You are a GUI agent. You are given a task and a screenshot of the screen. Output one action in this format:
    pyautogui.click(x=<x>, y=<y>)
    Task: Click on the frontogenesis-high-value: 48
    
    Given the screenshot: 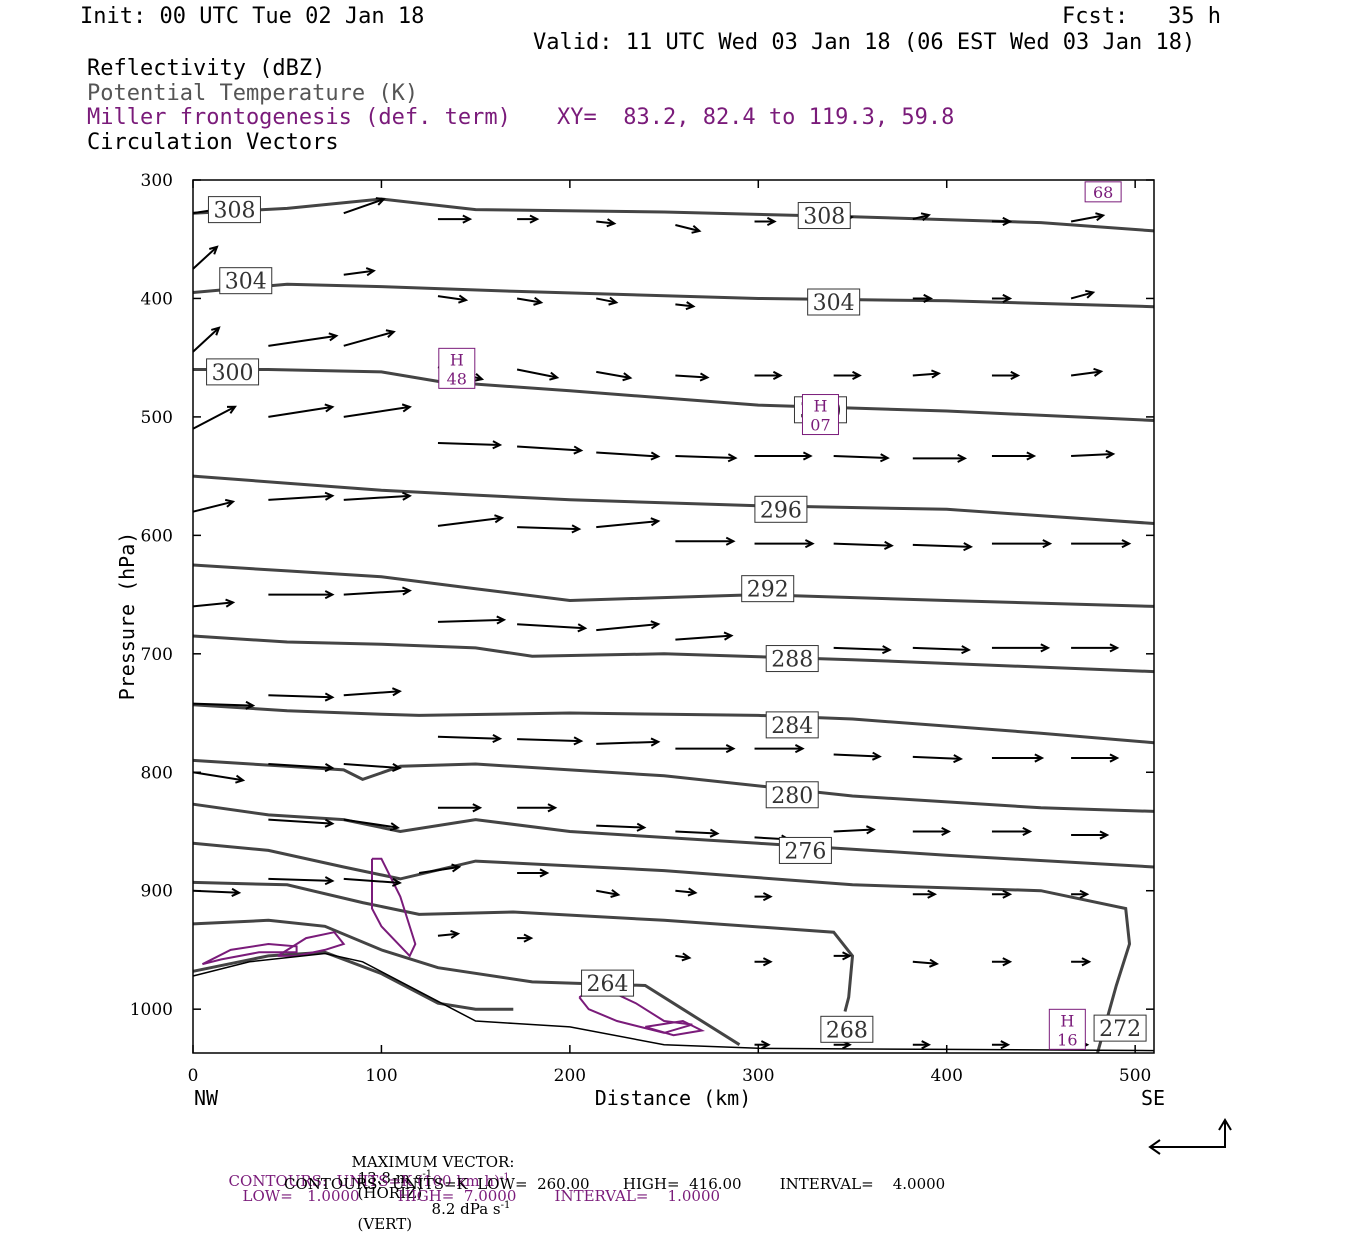 What is the action you would take?
    pyautogui.click(x=457, y=378)
    